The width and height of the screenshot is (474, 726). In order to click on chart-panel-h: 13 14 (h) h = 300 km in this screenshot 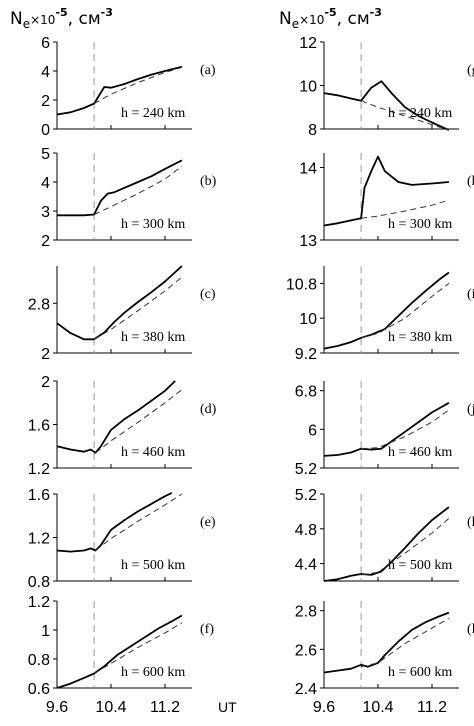, I will do `click(386, 201)`.